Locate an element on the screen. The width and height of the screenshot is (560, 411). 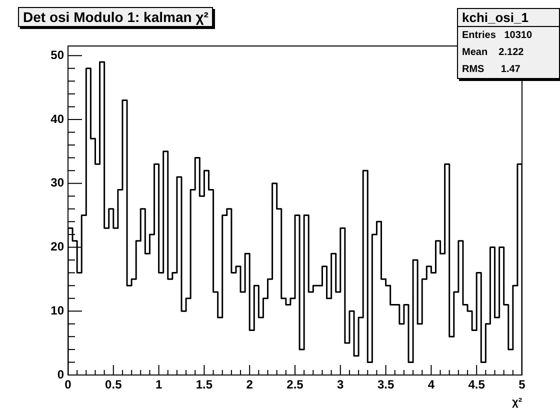
x-tick-label: 1 is located at coordinates (158, 385).